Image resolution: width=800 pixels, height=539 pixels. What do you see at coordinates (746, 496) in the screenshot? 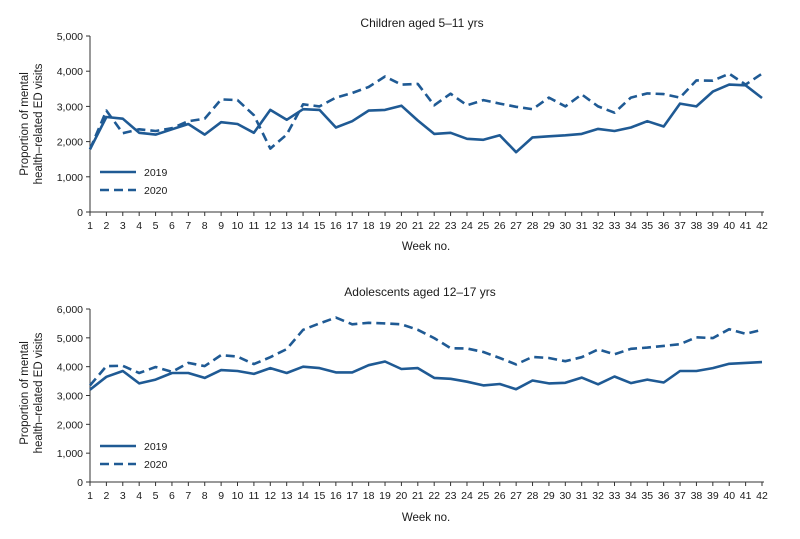
I see `x-tick-label-adolescents: 41` at bounding box center [746, 496].